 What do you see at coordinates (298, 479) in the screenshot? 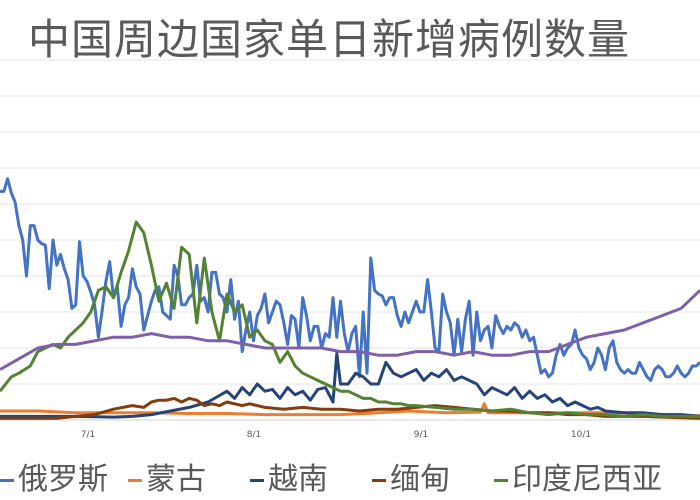
I see `legend-label: 越南` at bounding box center [298, 479].